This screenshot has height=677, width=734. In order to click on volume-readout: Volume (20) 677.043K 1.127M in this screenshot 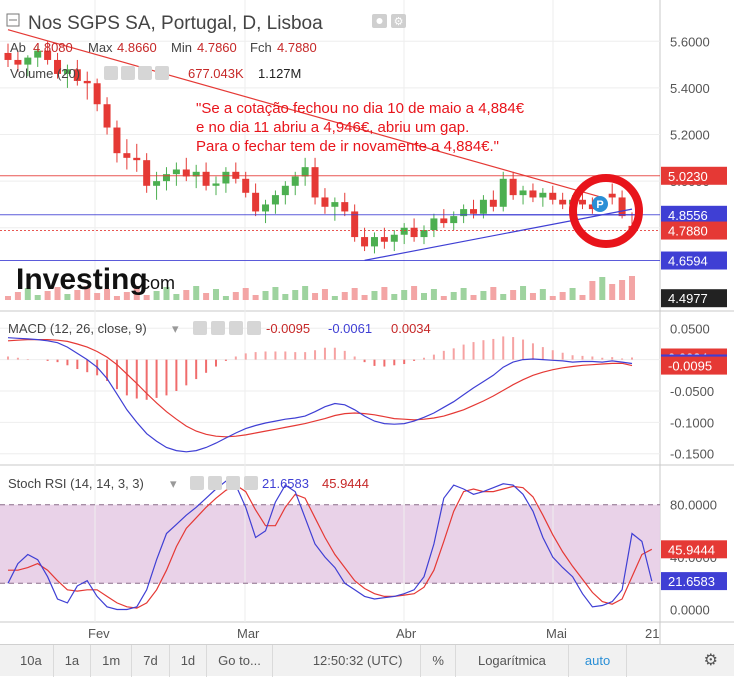, I will do `click(155, 73)`.